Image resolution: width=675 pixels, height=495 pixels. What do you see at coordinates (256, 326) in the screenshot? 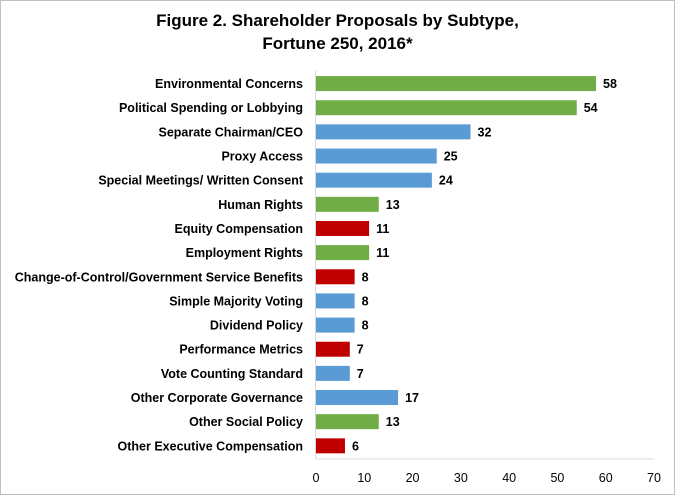
I see `category-label: Dividend Policy` at bounding box center [256, 326].